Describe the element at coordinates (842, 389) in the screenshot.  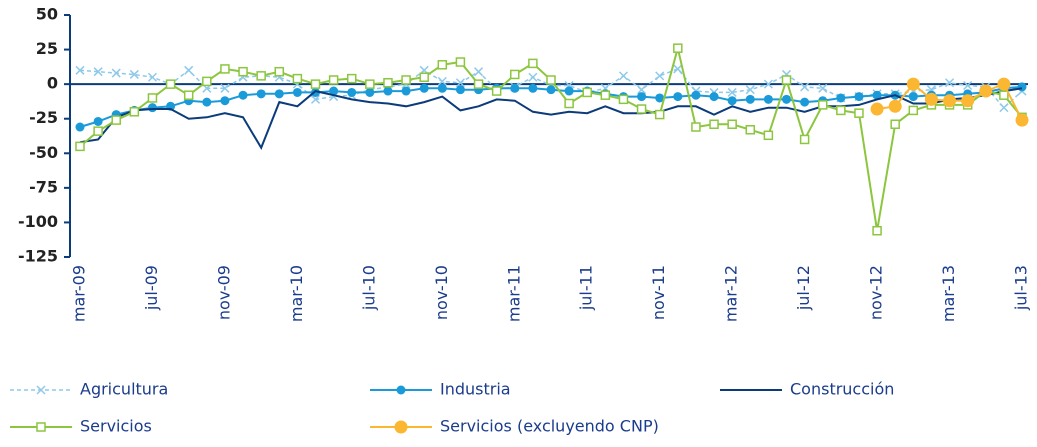
I see `legend-label: Construcción` at that location.